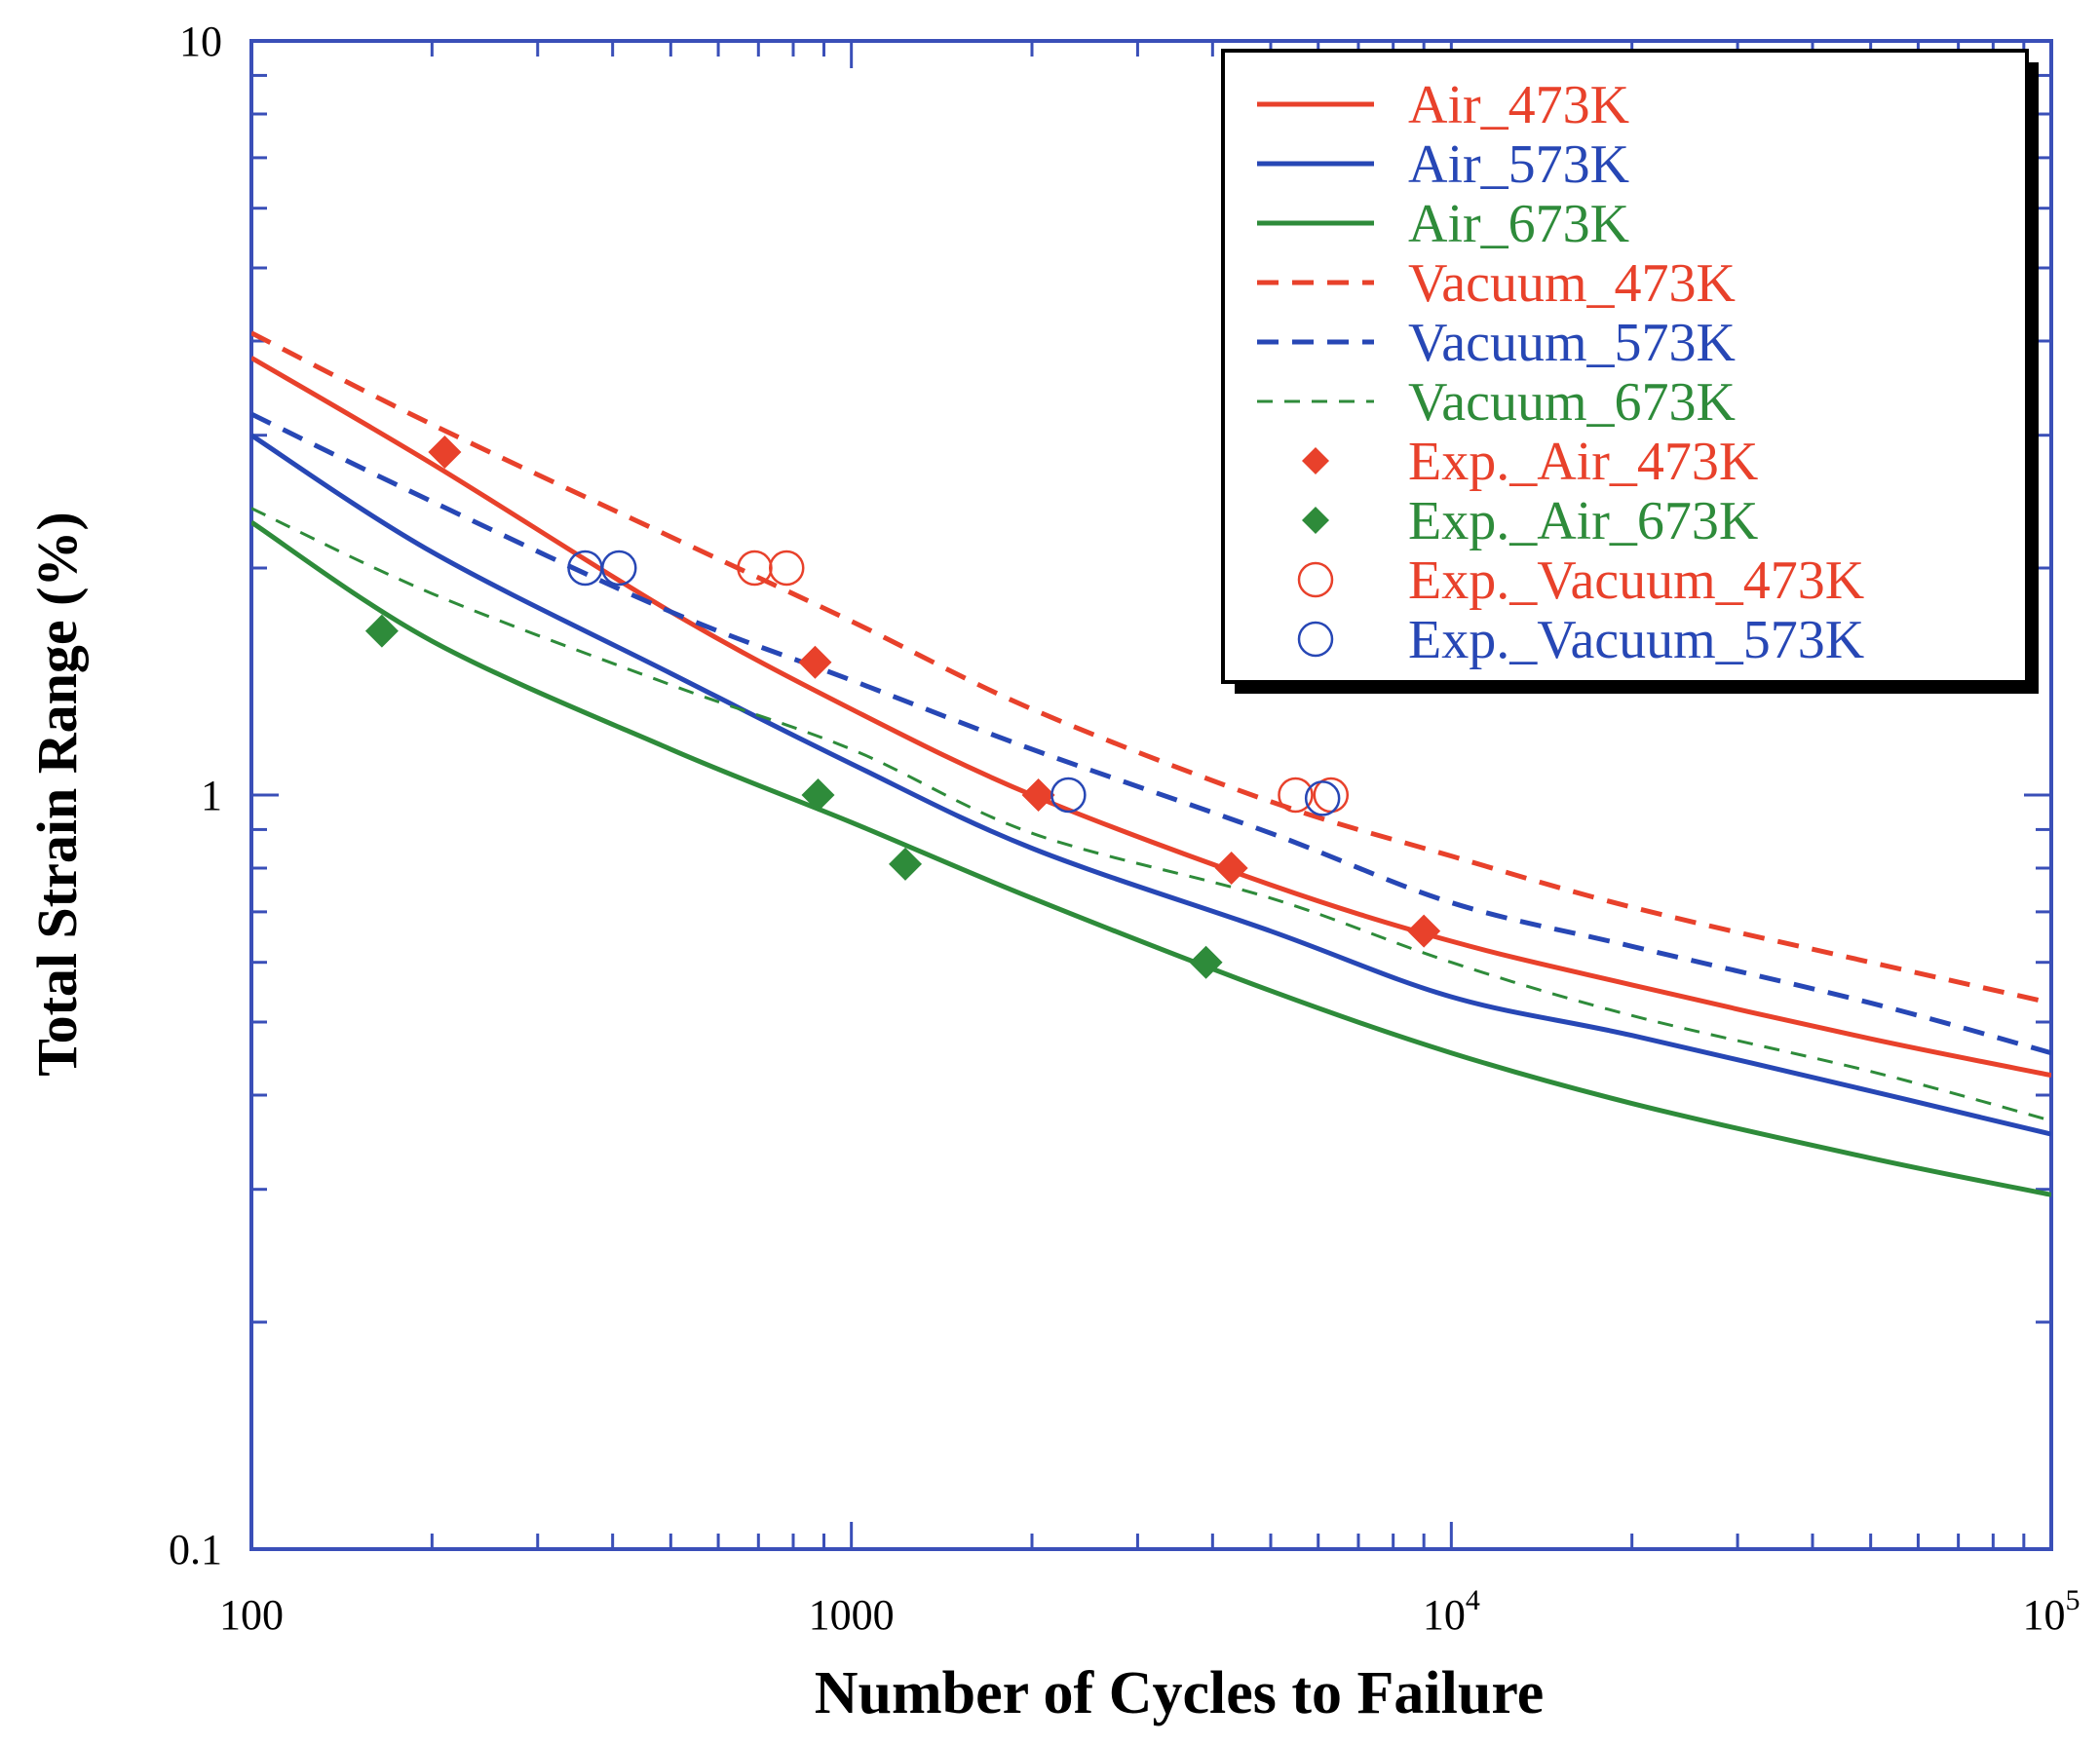  Describe the element at coordinates (1315, 640) in the screenshot. I see `legend-swatch-exp-vacuum-573k` at that location.